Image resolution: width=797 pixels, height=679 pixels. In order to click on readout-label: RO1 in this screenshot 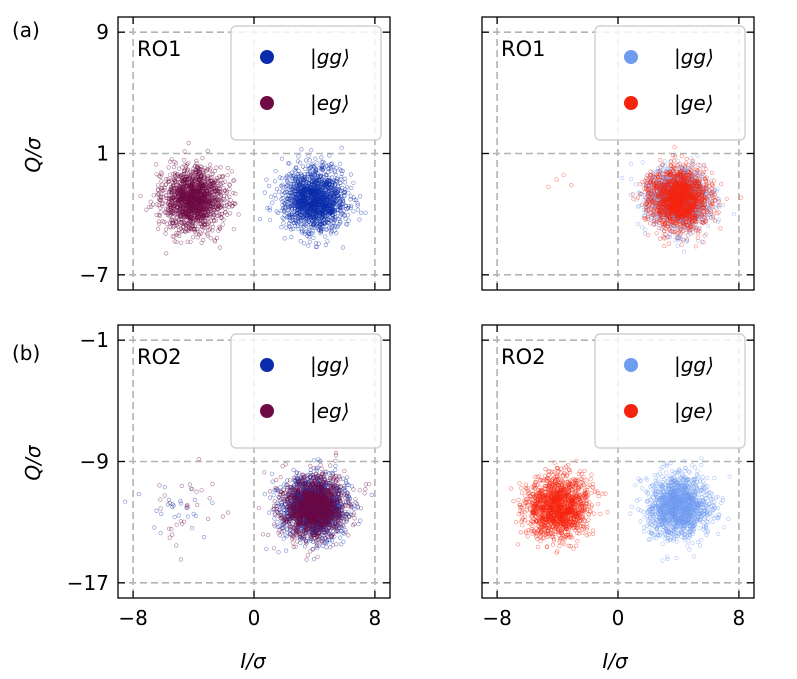, I will do `click(159, 49)`.